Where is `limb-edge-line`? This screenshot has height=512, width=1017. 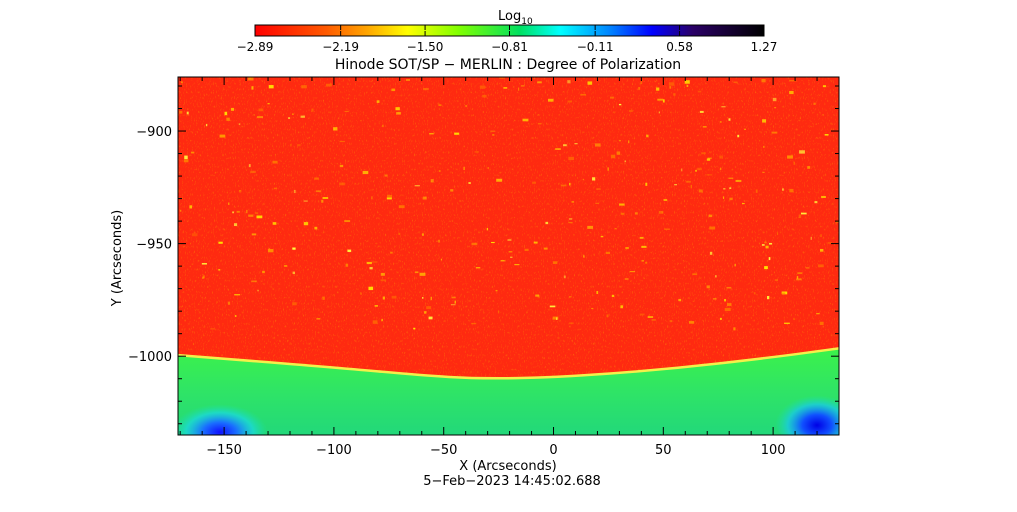 limb-edge-line is located at coordinates (508, 363).